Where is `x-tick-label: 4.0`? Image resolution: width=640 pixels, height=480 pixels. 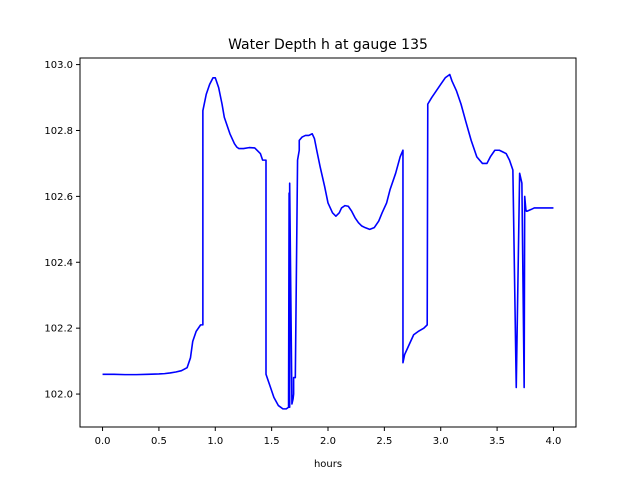 x-tick-label: 4.0 is located at coordinates (554, 441).